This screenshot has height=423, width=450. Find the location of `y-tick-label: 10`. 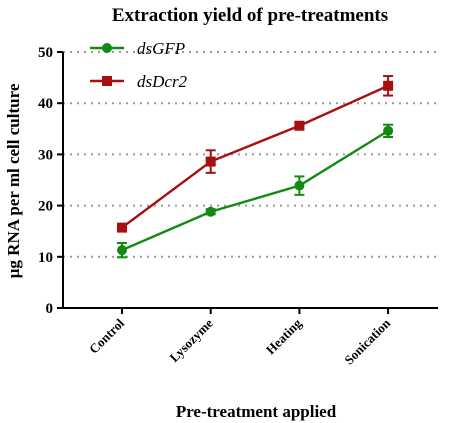

y-tick-label: 10 is located at coordinates (45, 258).